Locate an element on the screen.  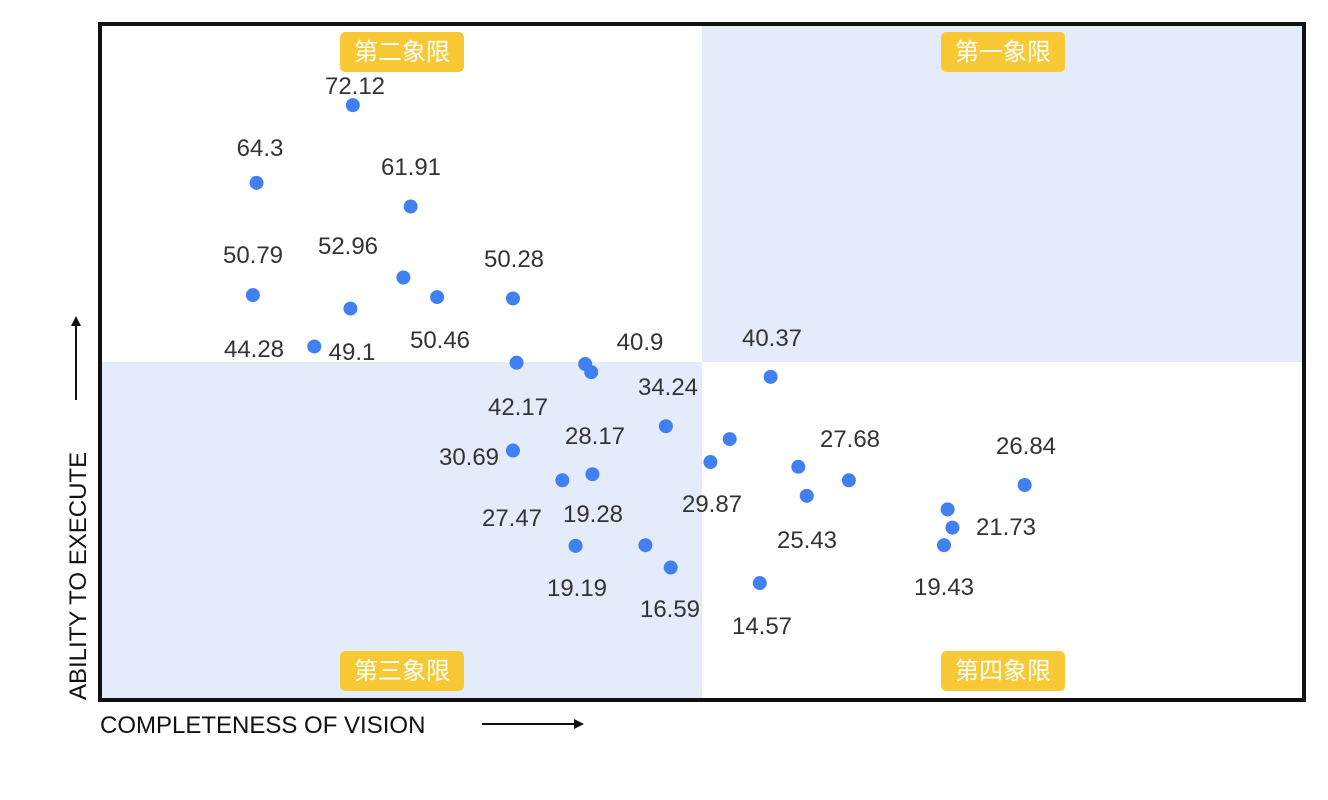
quadrant-label-2: 第二象限 is located at coordinates (402, 52).